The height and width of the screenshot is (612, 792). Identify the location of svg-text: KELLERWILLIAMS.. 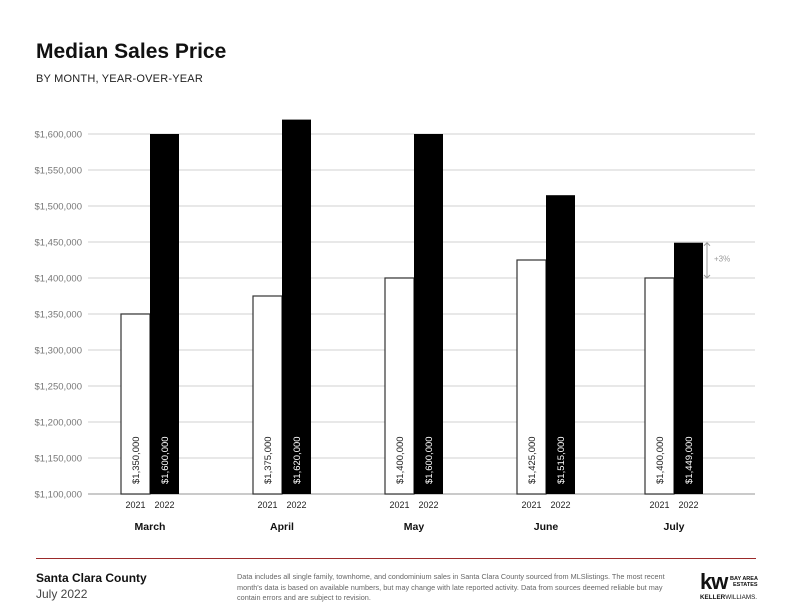
(728, 597).